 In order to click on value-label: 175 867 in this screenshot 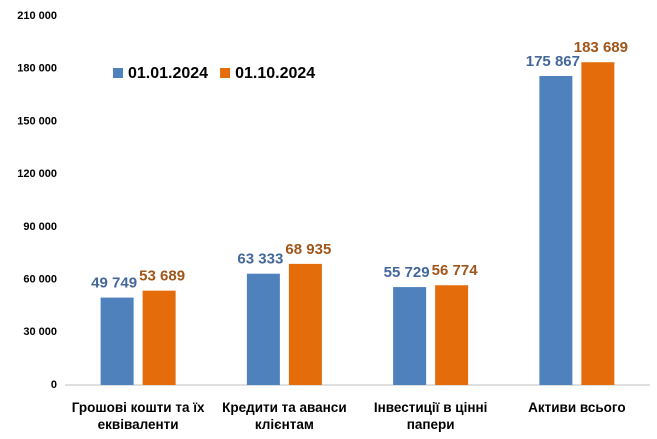, I will do `click(553, 61)`.